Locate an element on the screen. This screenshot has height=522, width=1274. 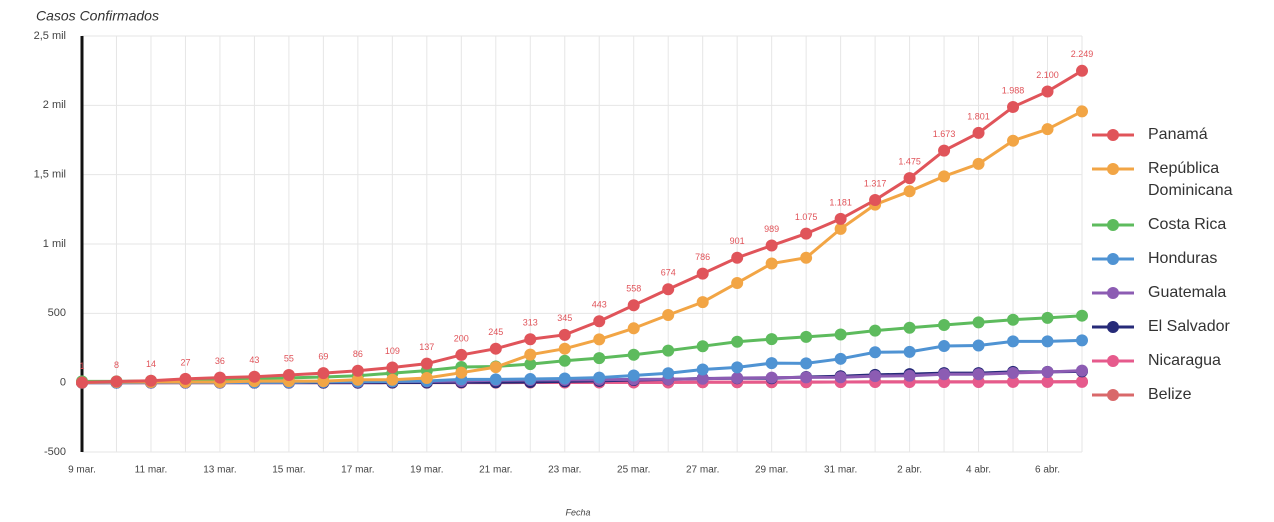
legend-label: República Dominicana is located at coordinates (1190, 179).